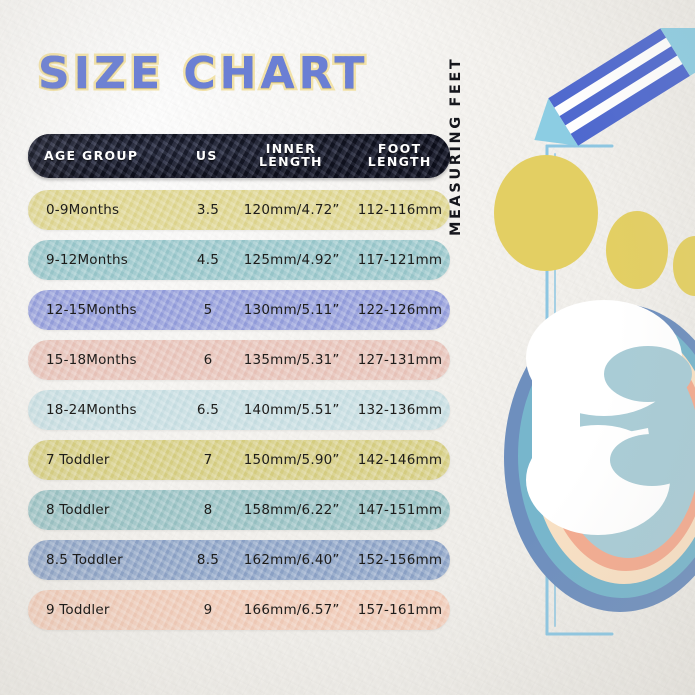 The height and width of the screenshot is (695, 695). Describe the element at coordinates (208, 610) in the screenshot. I see `cell-us-size: 9` at that location.